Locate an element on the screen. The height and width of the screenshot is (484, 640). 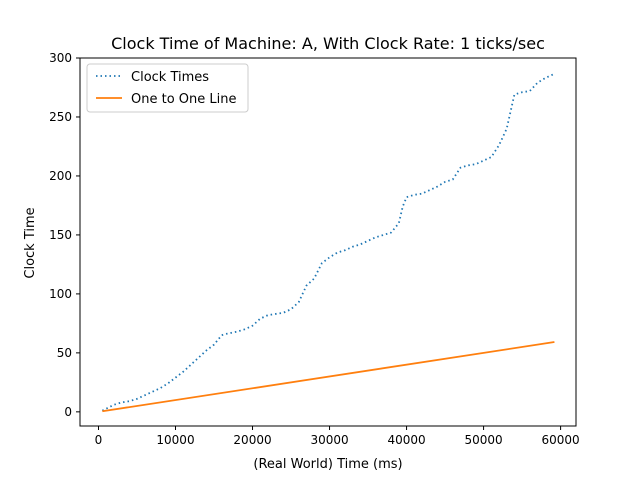
y-tick-label: 250 is located at coordinates (60, 117).